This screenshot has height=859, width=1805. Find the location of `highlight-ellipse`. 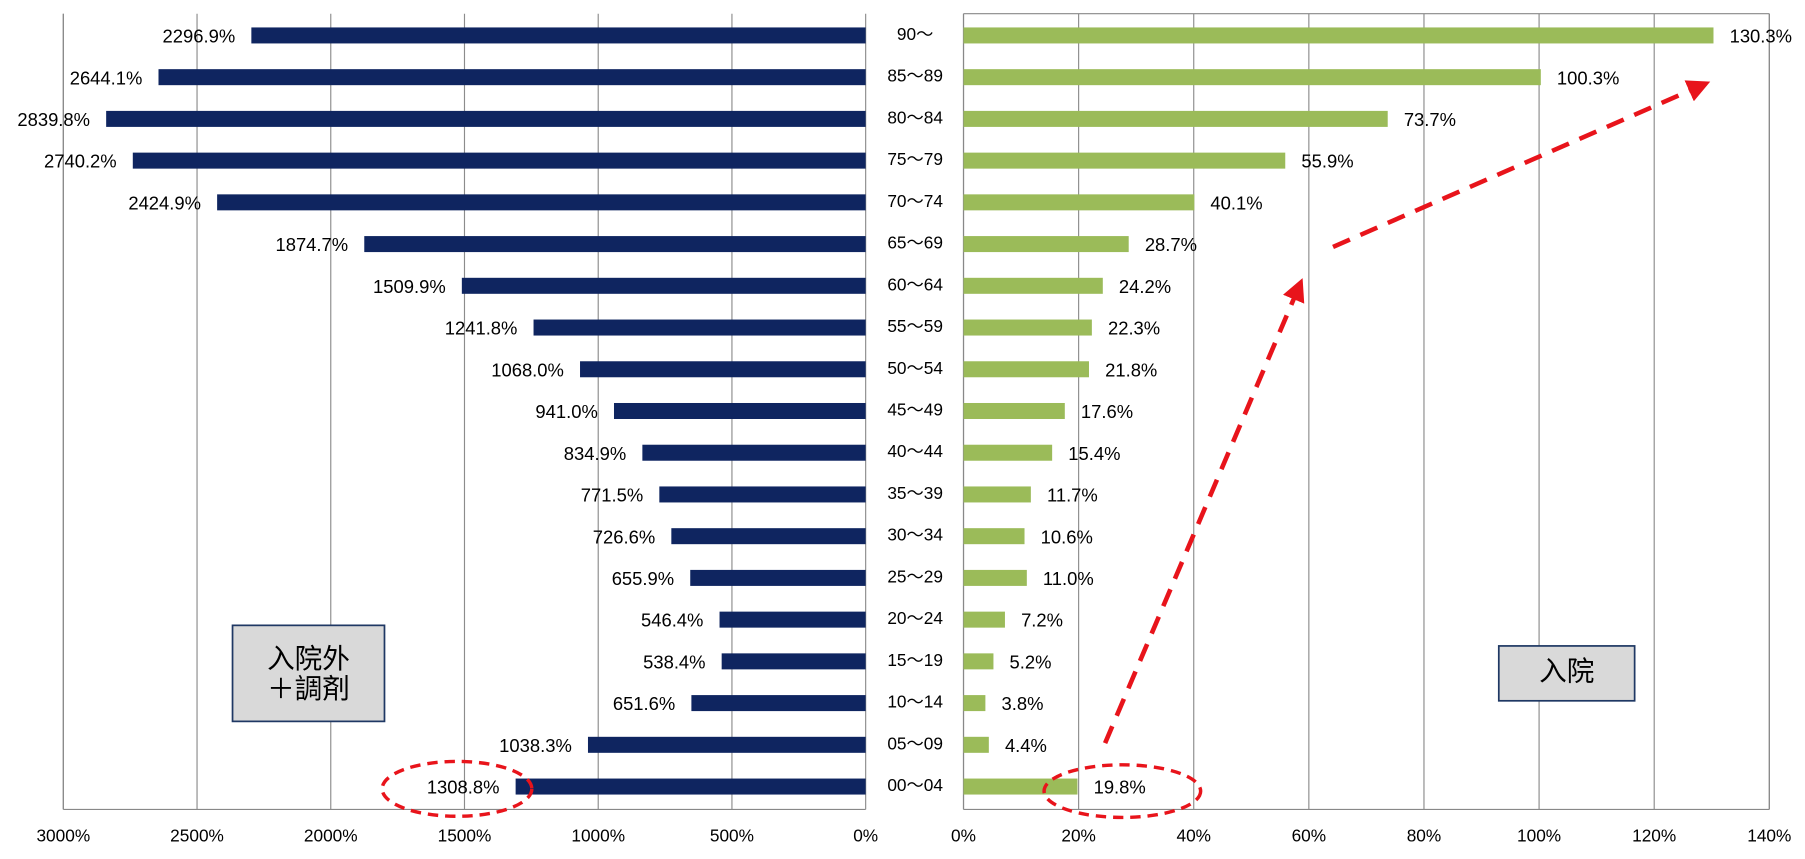

highlight-ellipse is located at coordinates (457, 788).